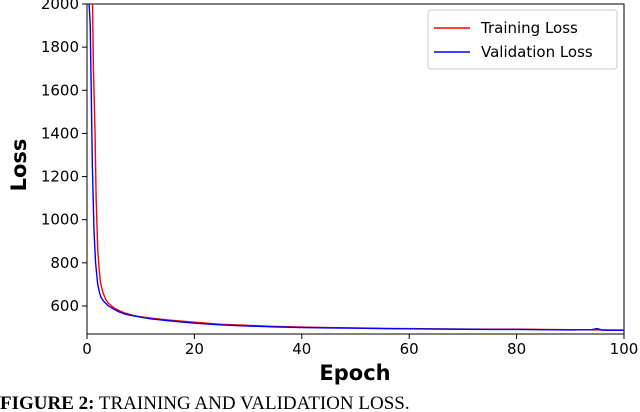 Image resolution: width=640 pixels, height=412 pixels. Describe the element at coordinates (64, 157) in the screenshot. I see `y-axis-ticks: 600 800 1000 1200 1400 1600 1800 2000` at that location.